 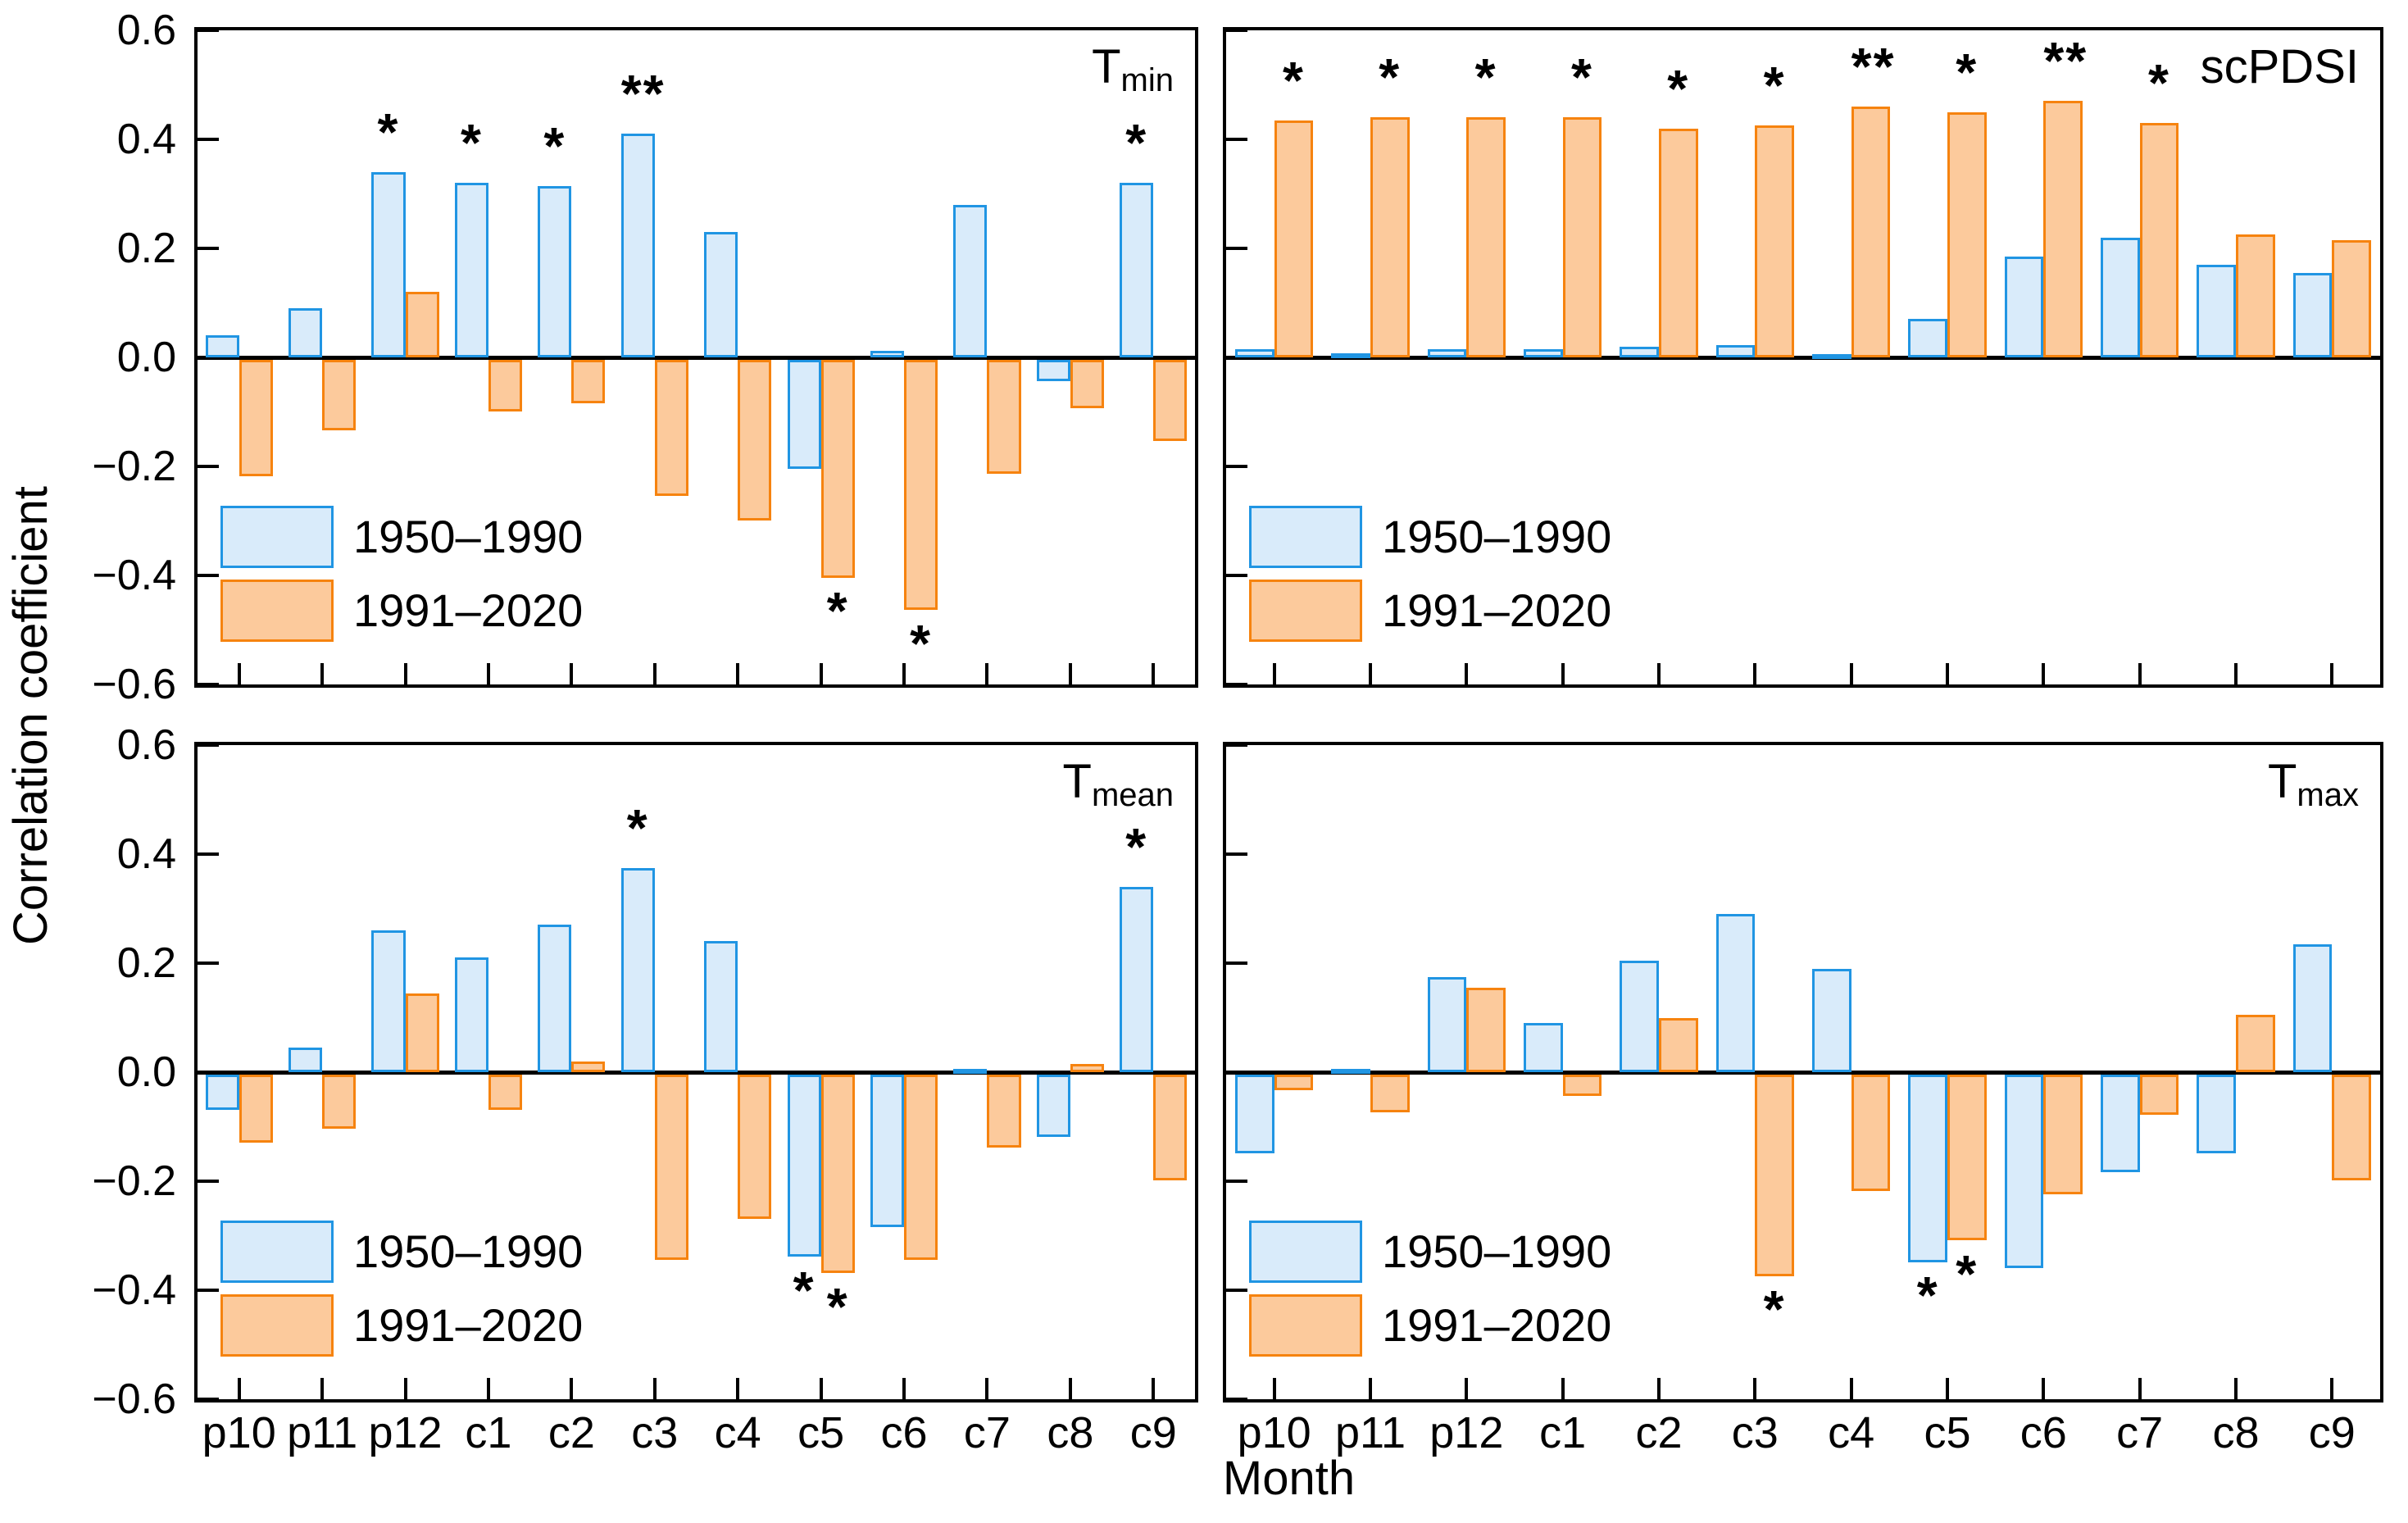 I want to click on panel-title-subscript: mean, so click(x=1132, y=795).